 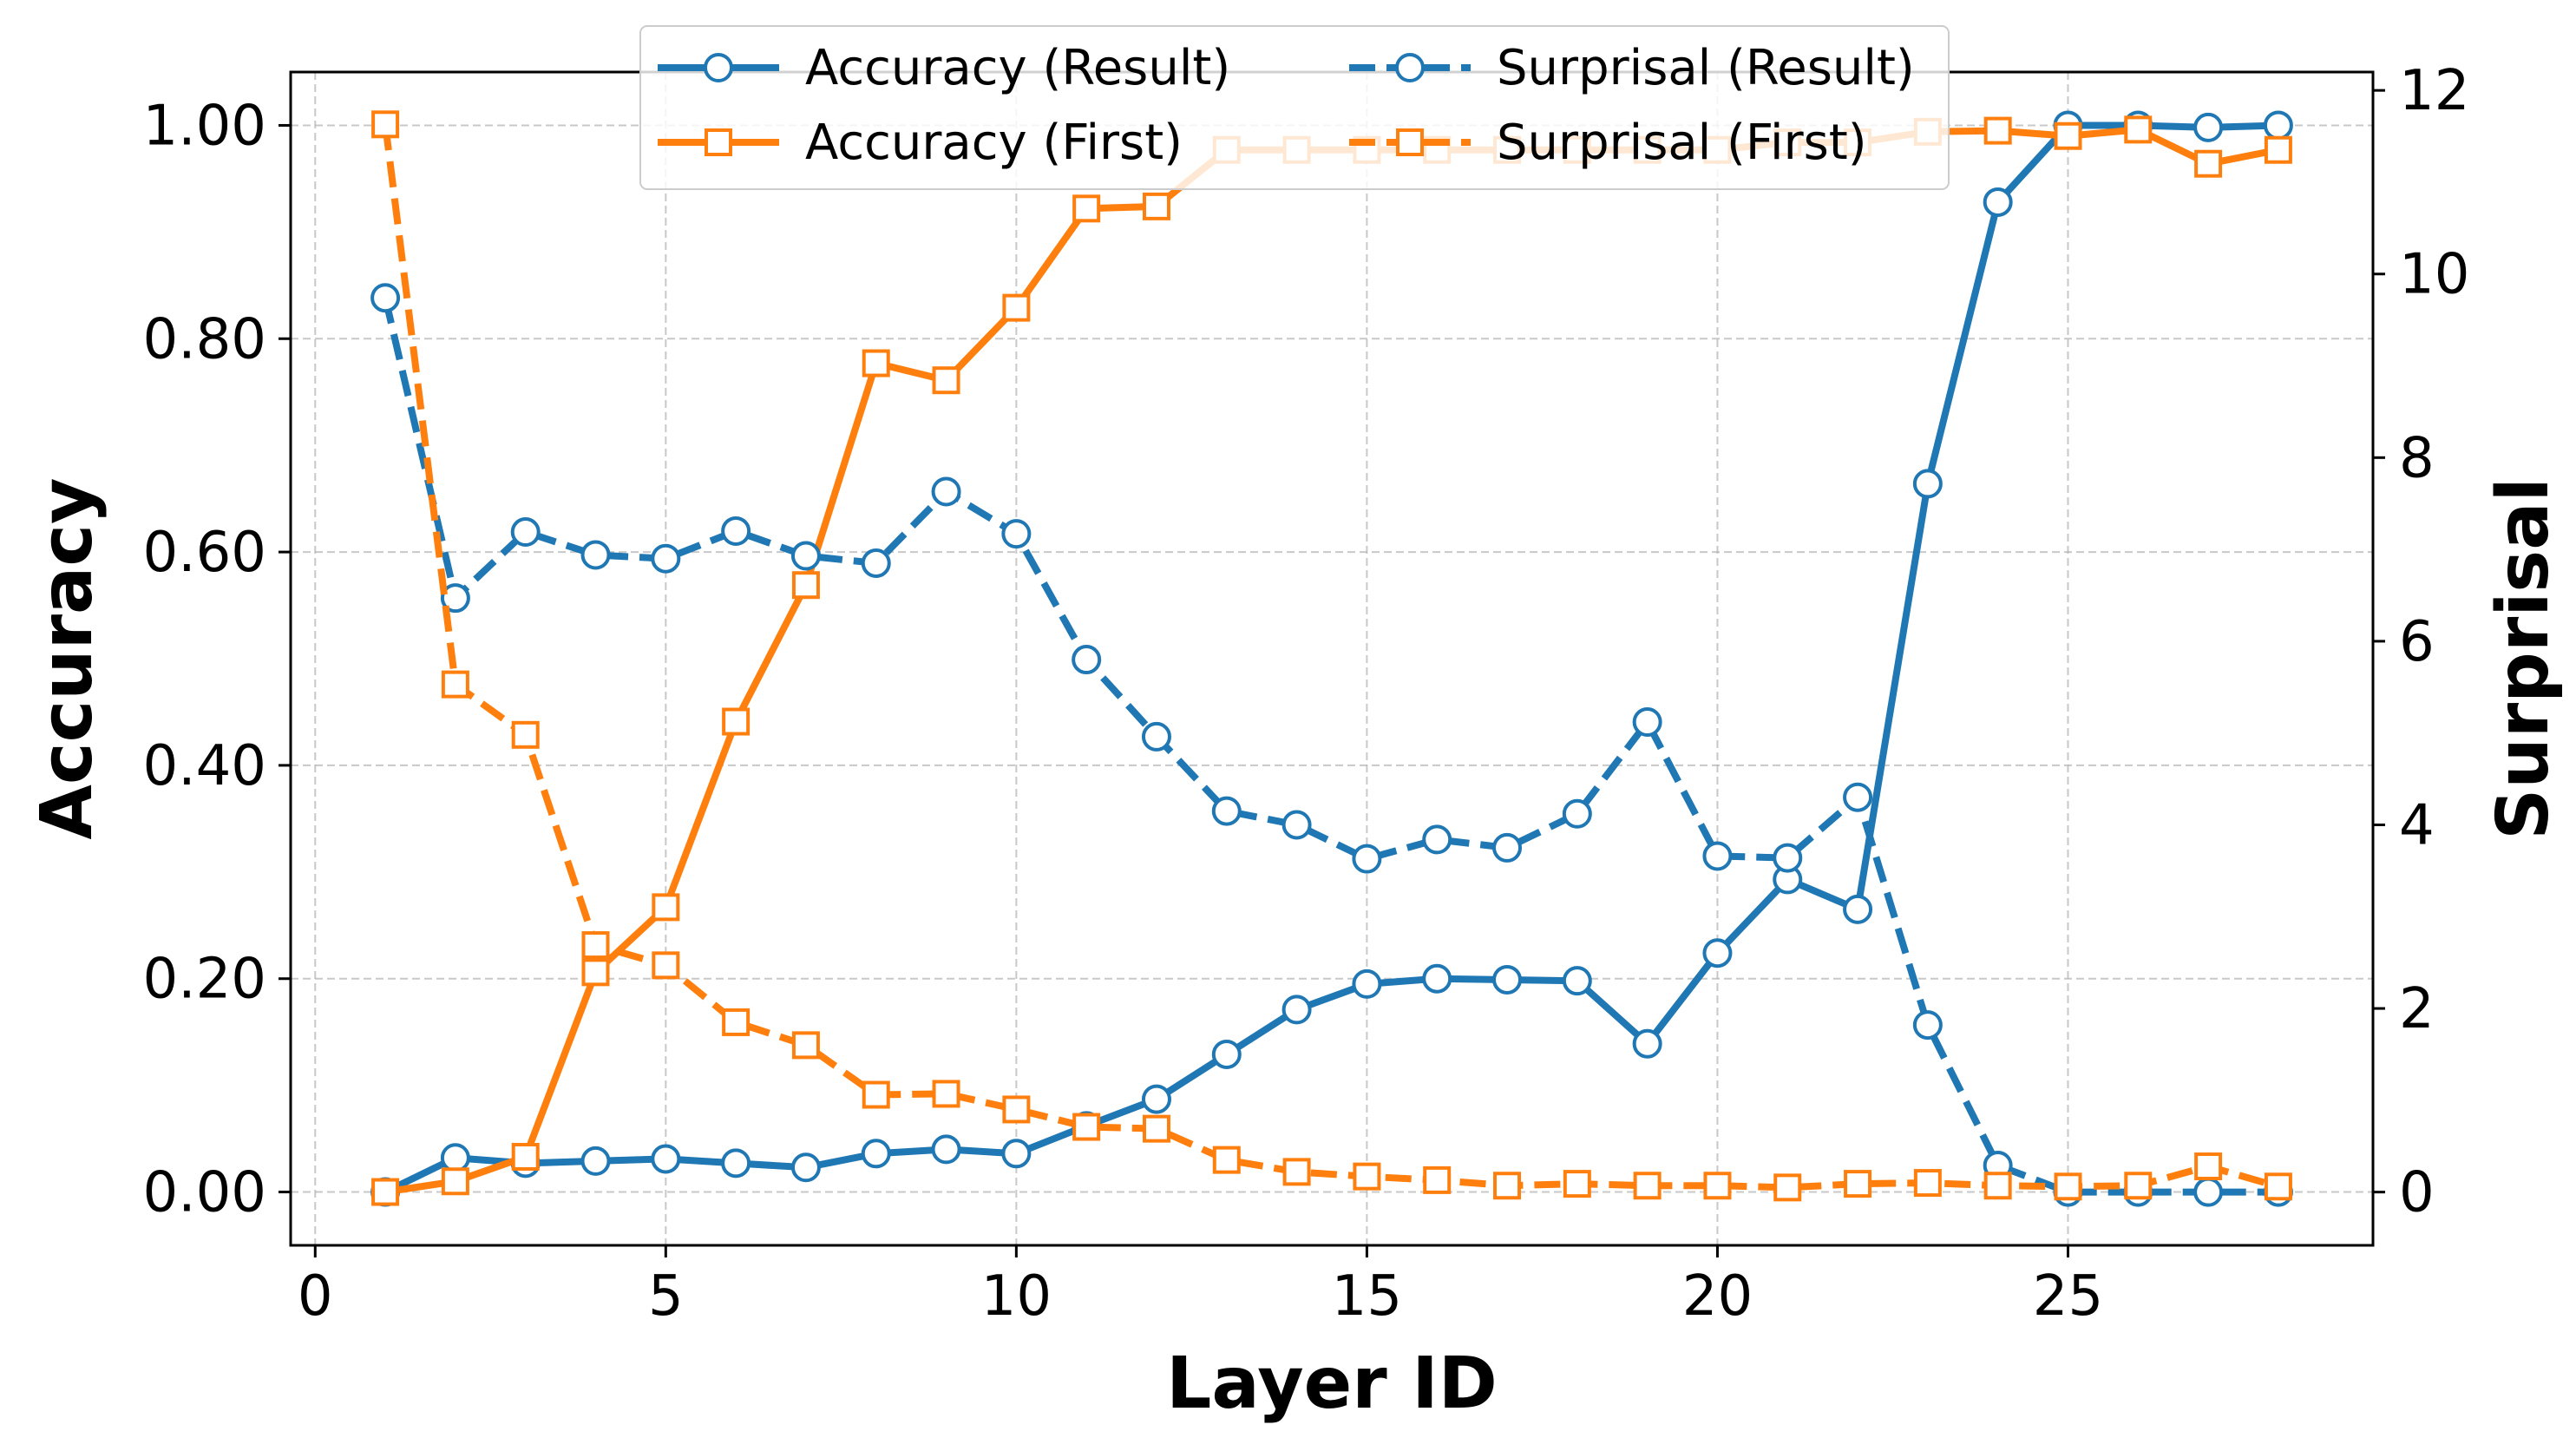 I want to click on right-y-tick-label: 2, so click(x=2417, y=1009).